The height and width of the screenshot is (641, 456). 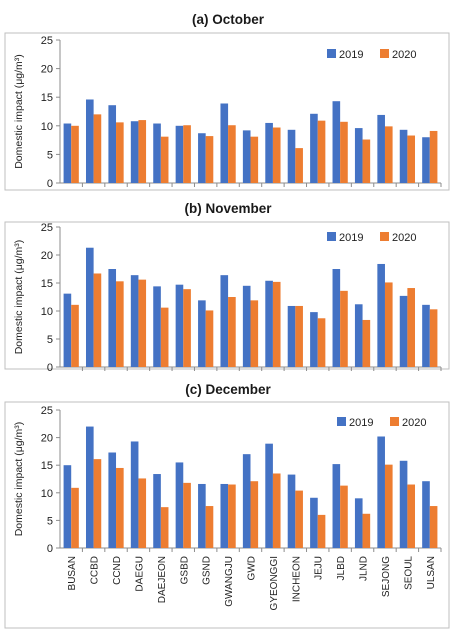 I want to click on chart-title: (b) November, so click(x=228, y=208).